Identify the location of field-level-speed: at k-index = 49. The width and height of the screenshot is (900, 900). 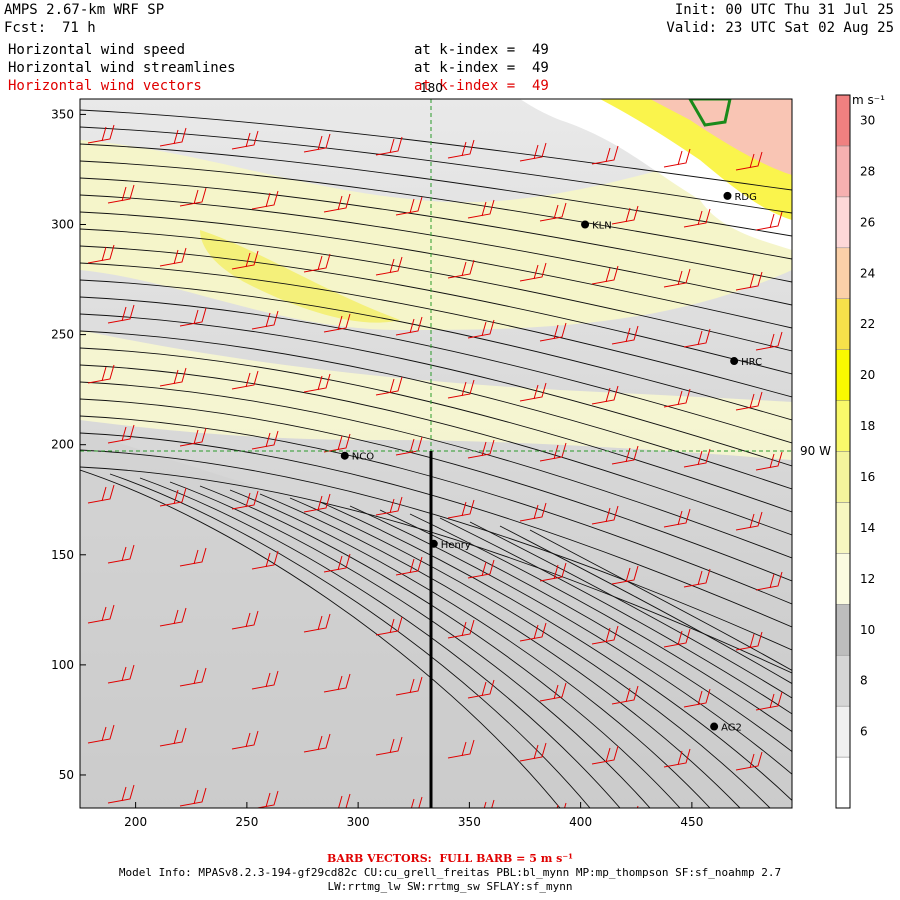
(481, 50).